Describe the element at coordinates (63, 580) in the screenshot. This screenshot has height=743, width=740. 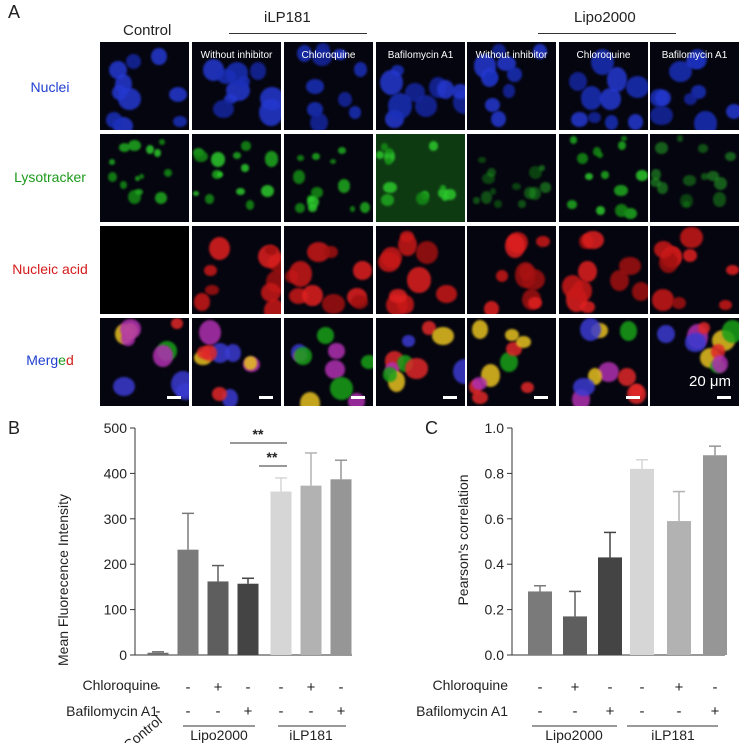
I see `chart-b-ylabel: Mean Fluorecence Intensity` at that location.